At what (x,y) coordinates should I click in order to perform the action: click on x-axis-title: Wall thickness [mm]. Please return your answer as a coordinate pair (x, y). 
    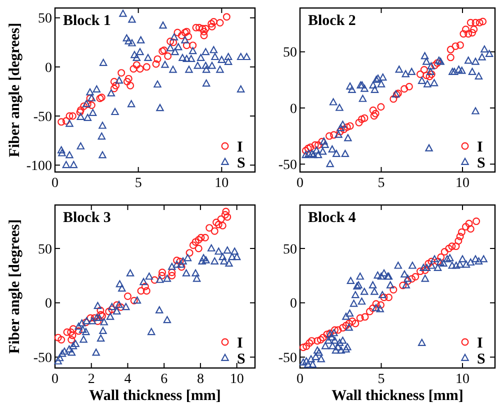
    Looking at the image, I should click on (398, 396).